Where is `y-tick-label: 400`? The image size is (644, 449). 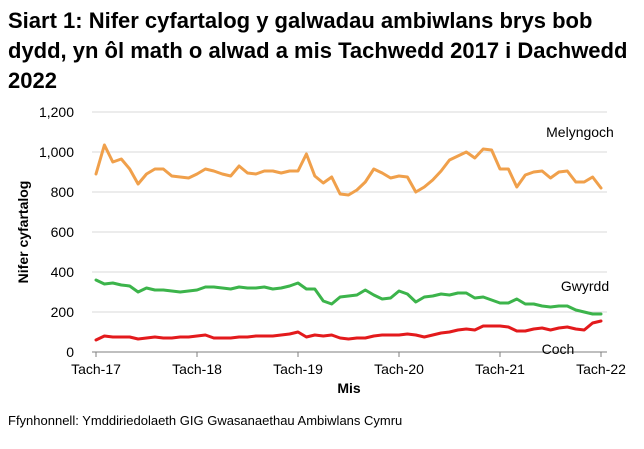 y-tick-label: 400 is located at coordinates (63, 272).